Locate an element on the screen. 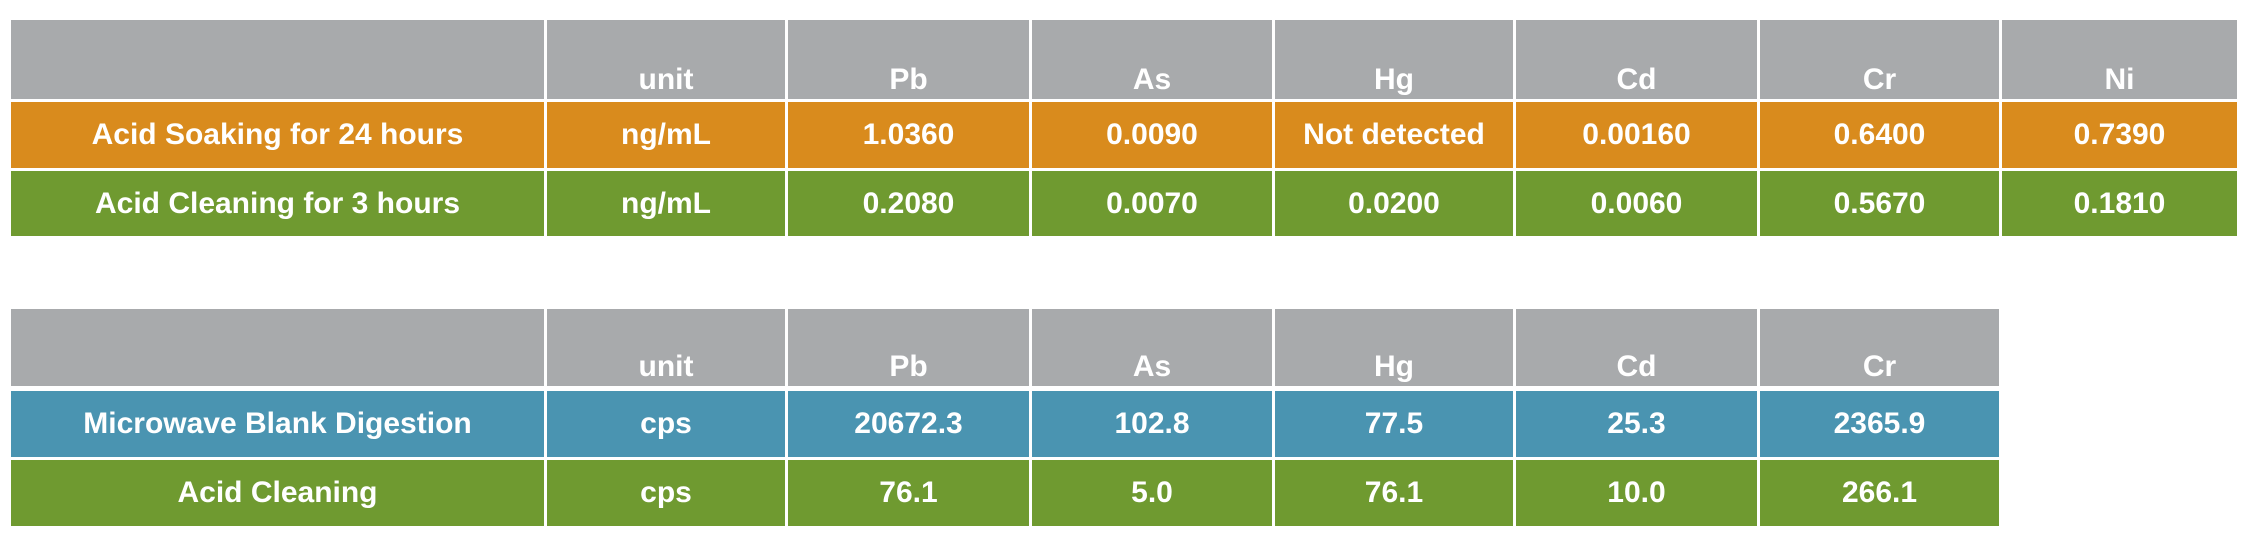  table-cell: 0.00160 is located at coordinates (1636, 135).